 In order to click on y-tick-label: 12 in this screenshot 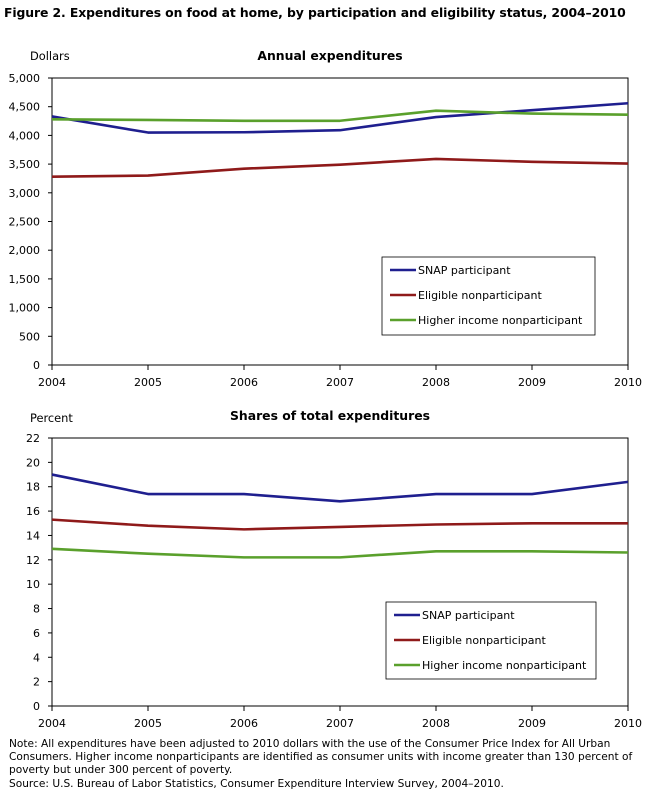, I will do `click(33, 560)`.